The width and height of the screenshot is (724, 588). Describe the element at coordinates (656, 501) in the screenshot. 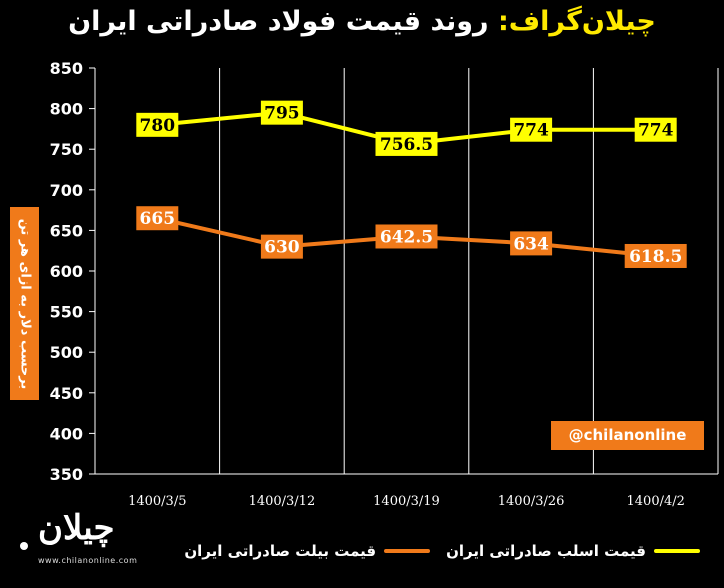

I see `x-tick-label: 1400/4/2` at that location.